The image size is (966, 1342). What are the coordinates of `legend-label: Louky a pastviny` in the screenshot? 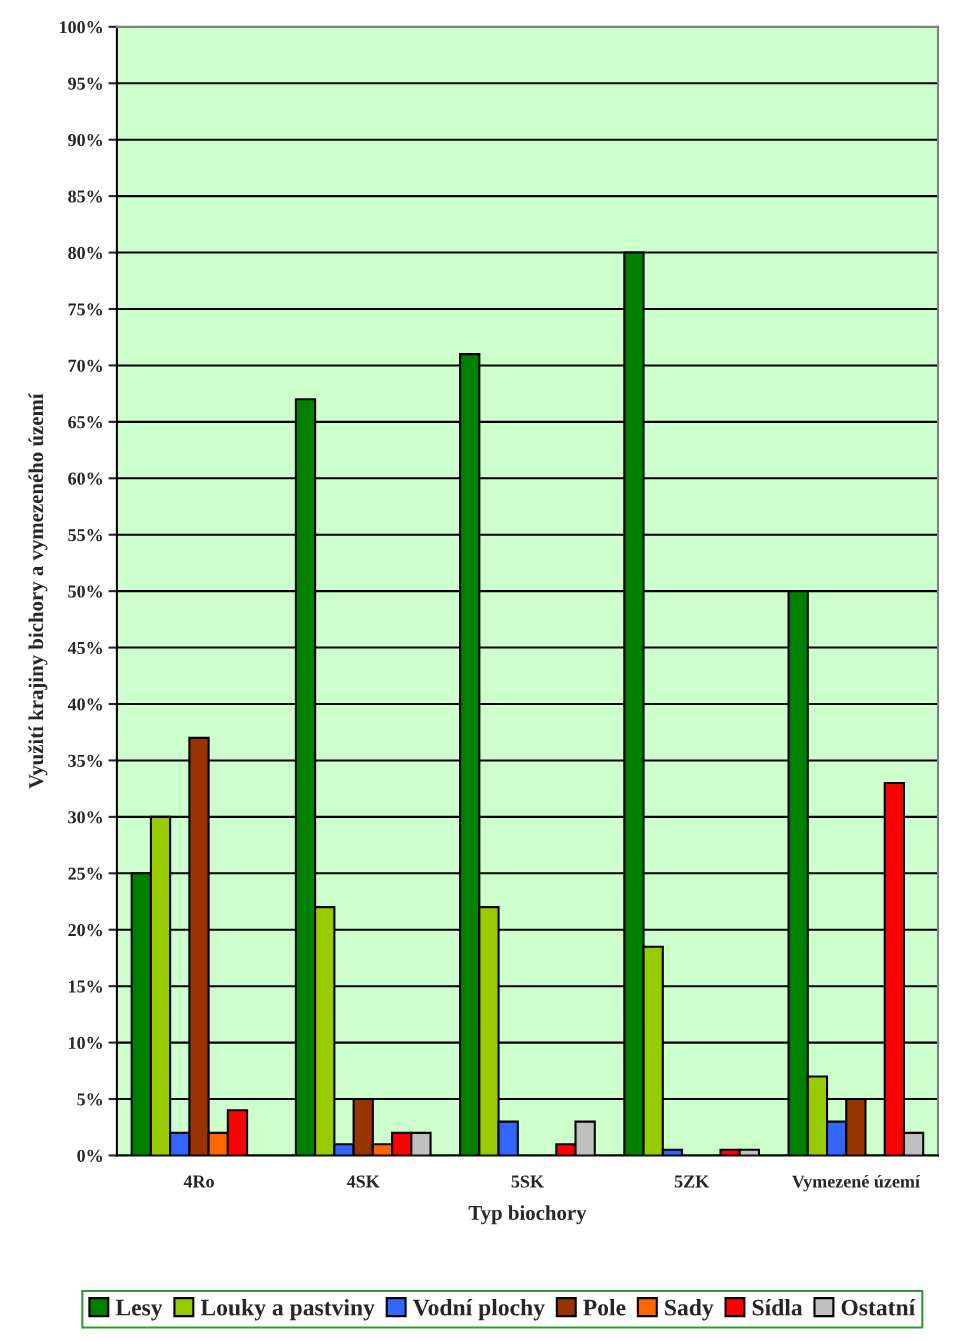 It's located at (287, 1309).